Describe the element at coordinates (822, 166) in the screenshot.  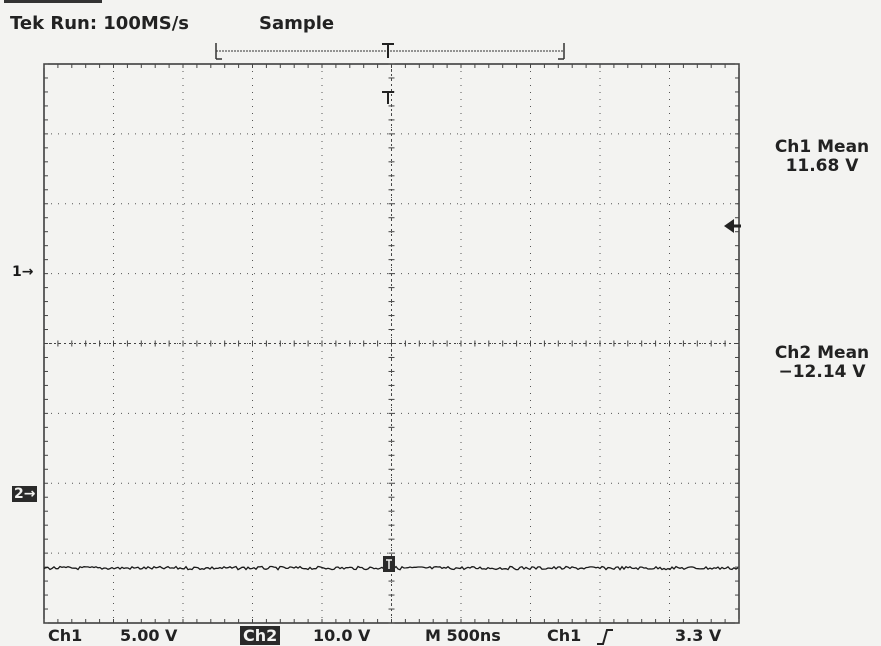
I see `ch1-measurement-value: 11.68 V` at that location.